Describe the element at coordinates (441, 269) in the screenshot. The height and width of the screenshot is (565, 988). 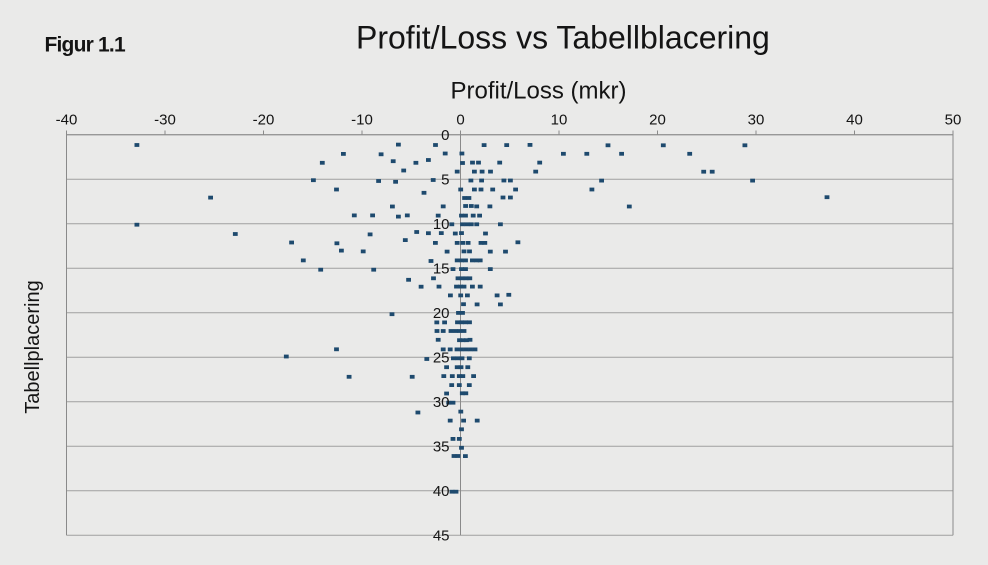
I see `svg-text: 15` at that location.